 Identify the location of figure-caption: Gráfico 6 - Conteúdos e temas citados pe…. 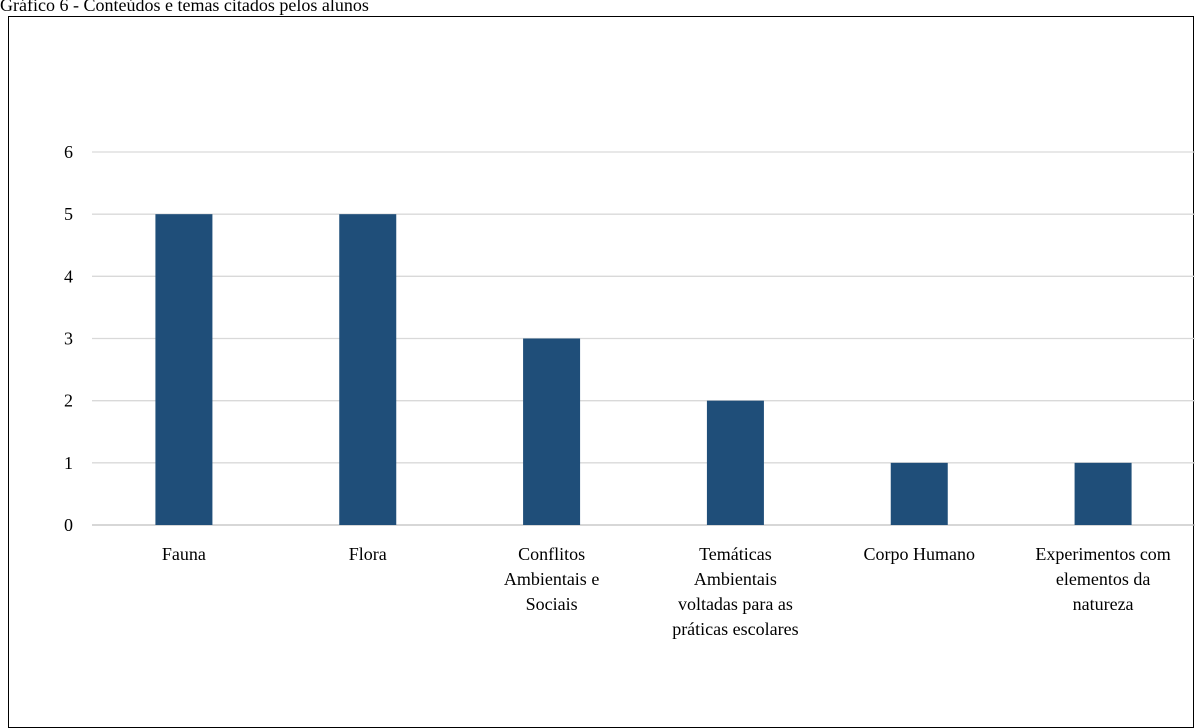
(184, 7).